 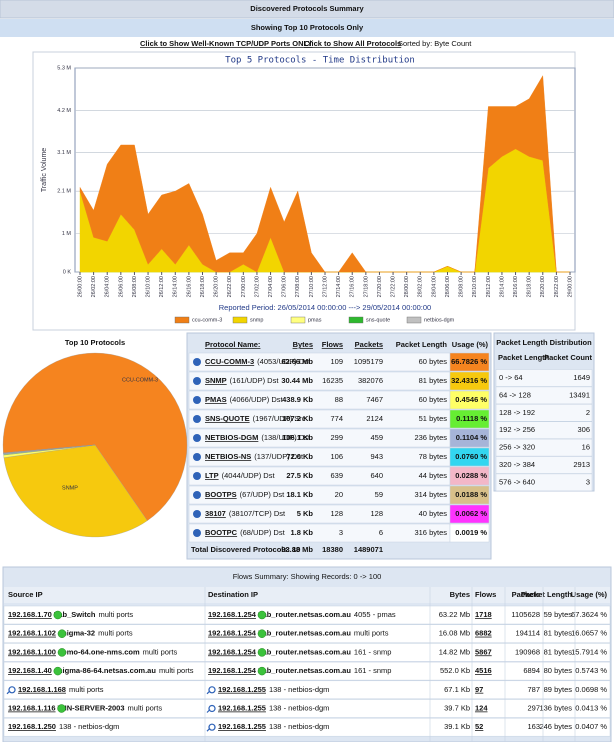 What do you see at coordinates (457, 689) in the screenshot?
I see `cell: 67.1 Kb` at bounding box center [457, 689].